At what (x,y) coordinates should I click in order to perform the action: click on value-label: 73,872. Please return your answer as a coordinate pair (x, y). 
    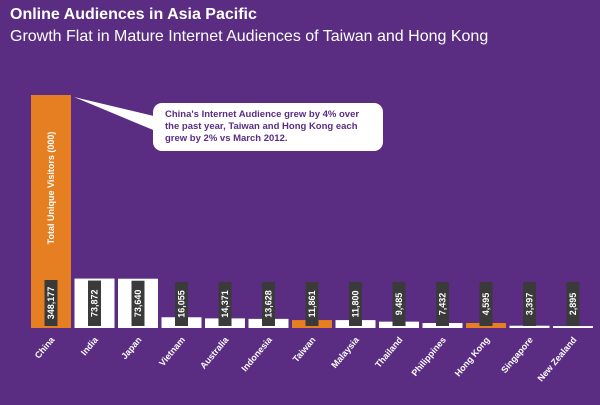
    Looking at the image, I should click on (95, 304).